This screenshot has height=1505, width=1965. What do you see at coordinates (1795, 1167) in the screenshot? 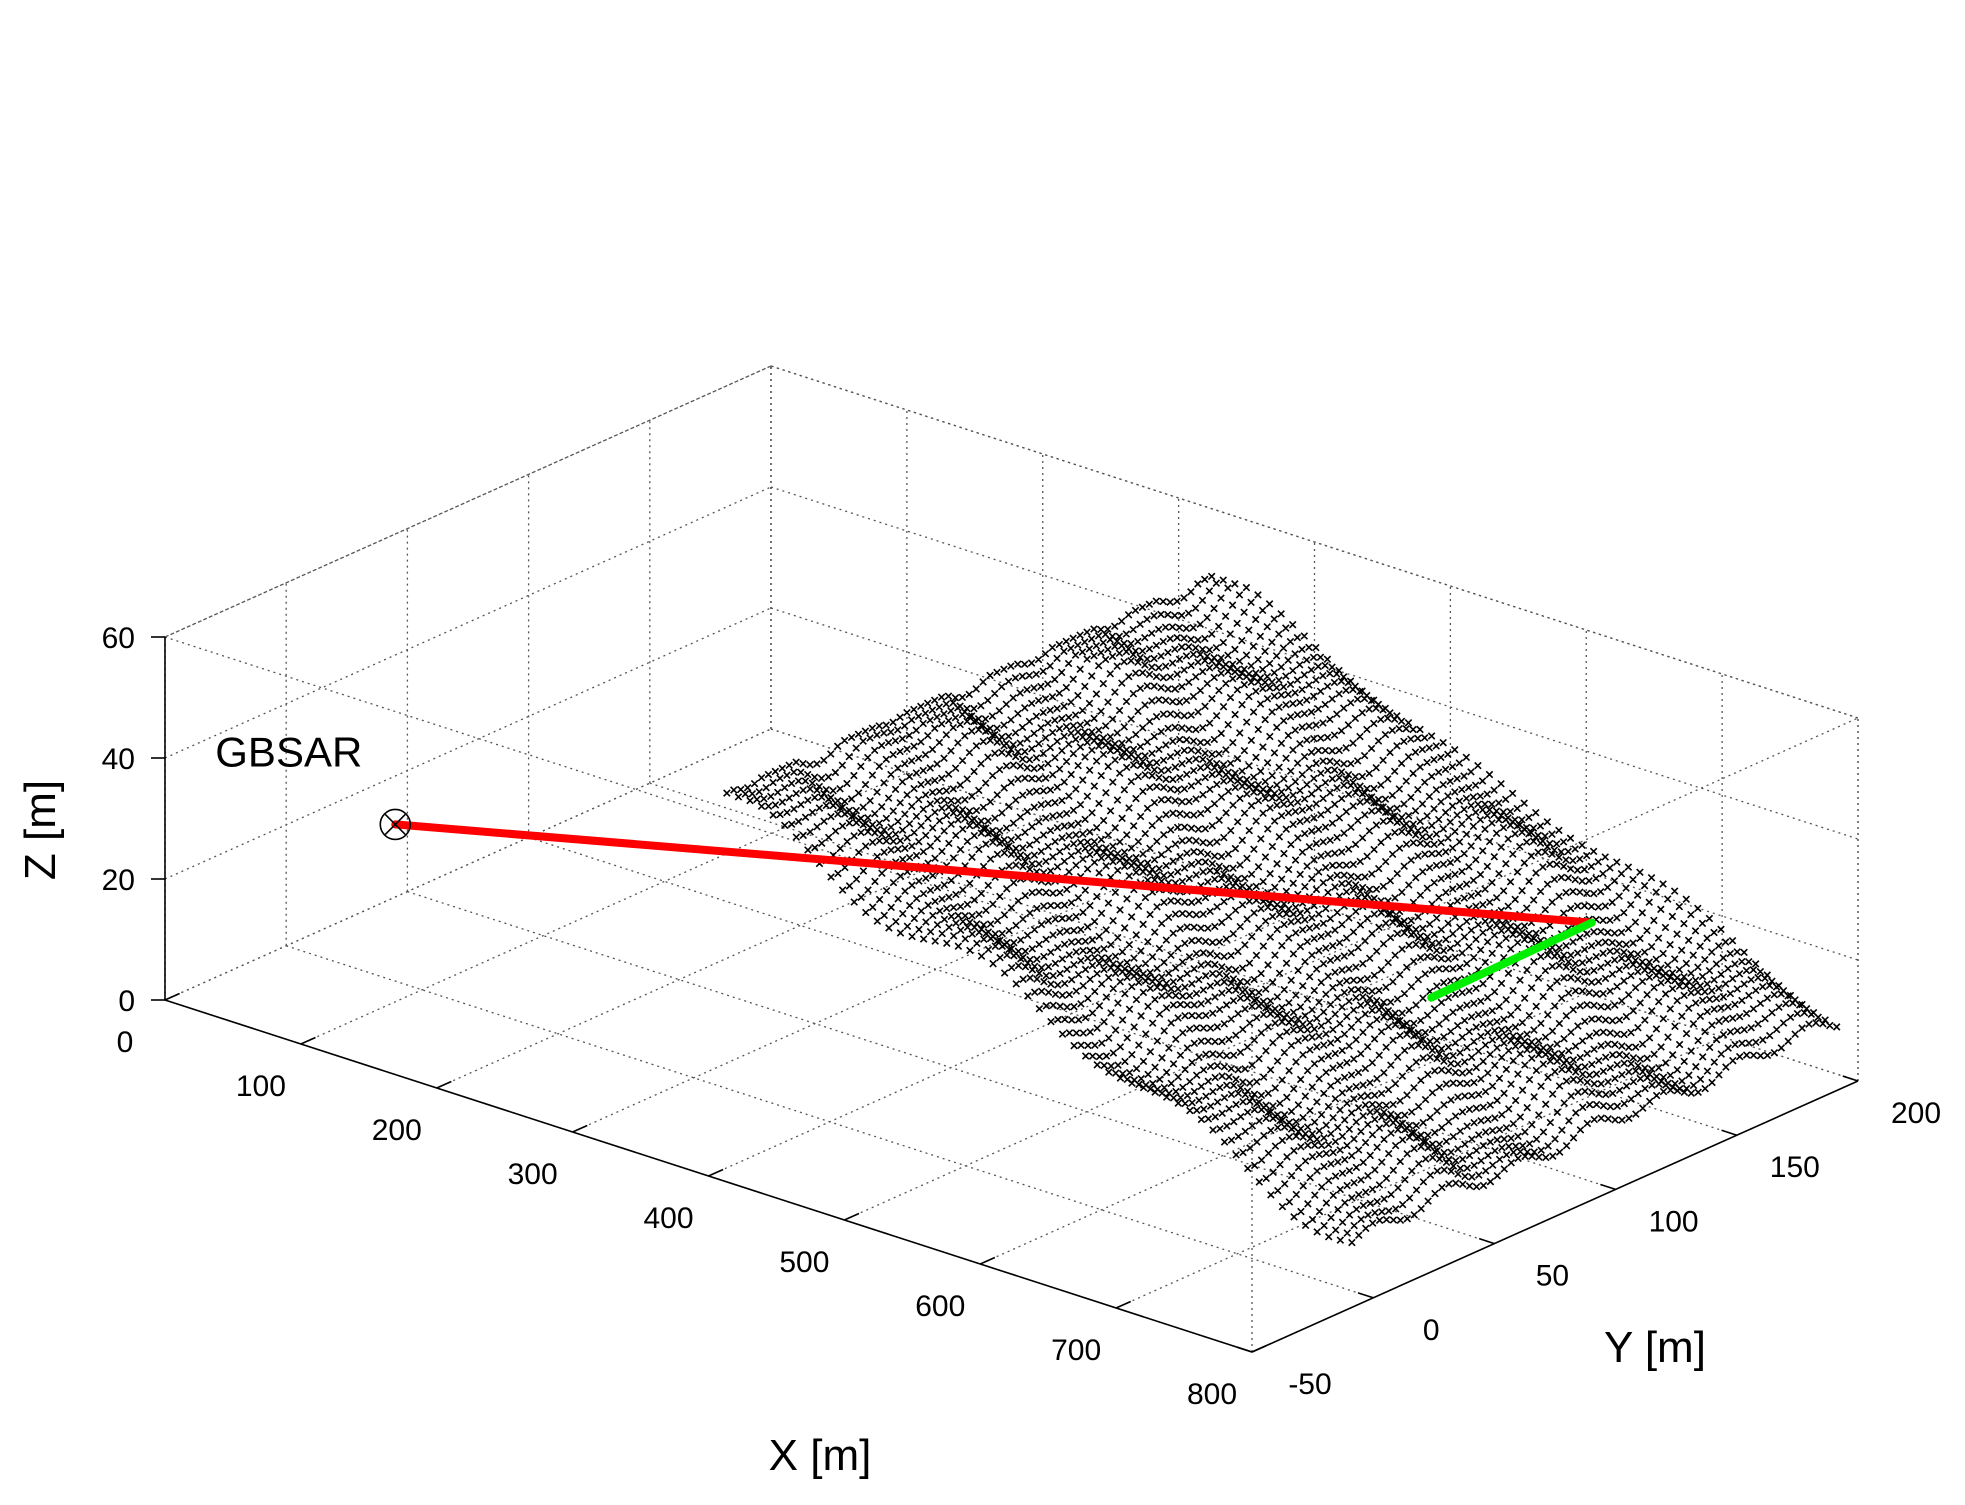
I see `y-tick-label: 150` at bounding box center [1795, 1167].